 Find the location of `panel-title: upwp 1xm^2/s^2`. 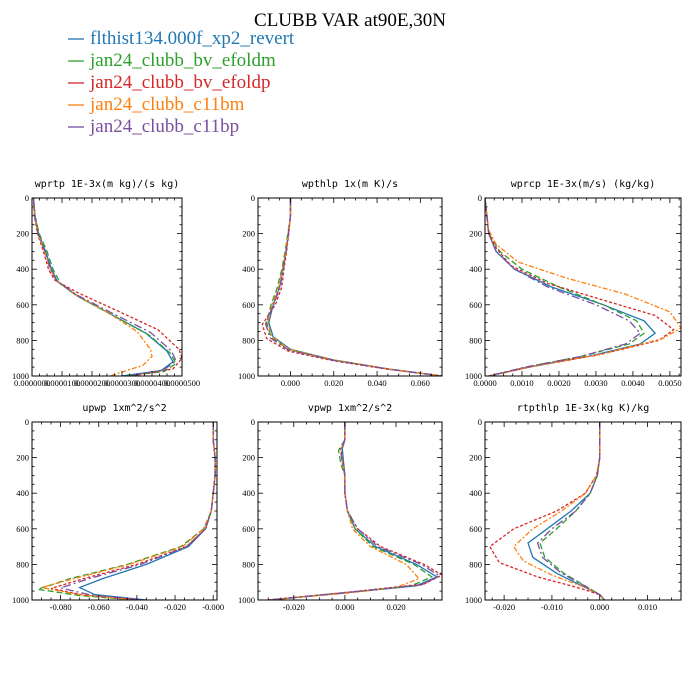

panel-title: upwp 1xm^2/s^2 is located at coordinates (124, 408).